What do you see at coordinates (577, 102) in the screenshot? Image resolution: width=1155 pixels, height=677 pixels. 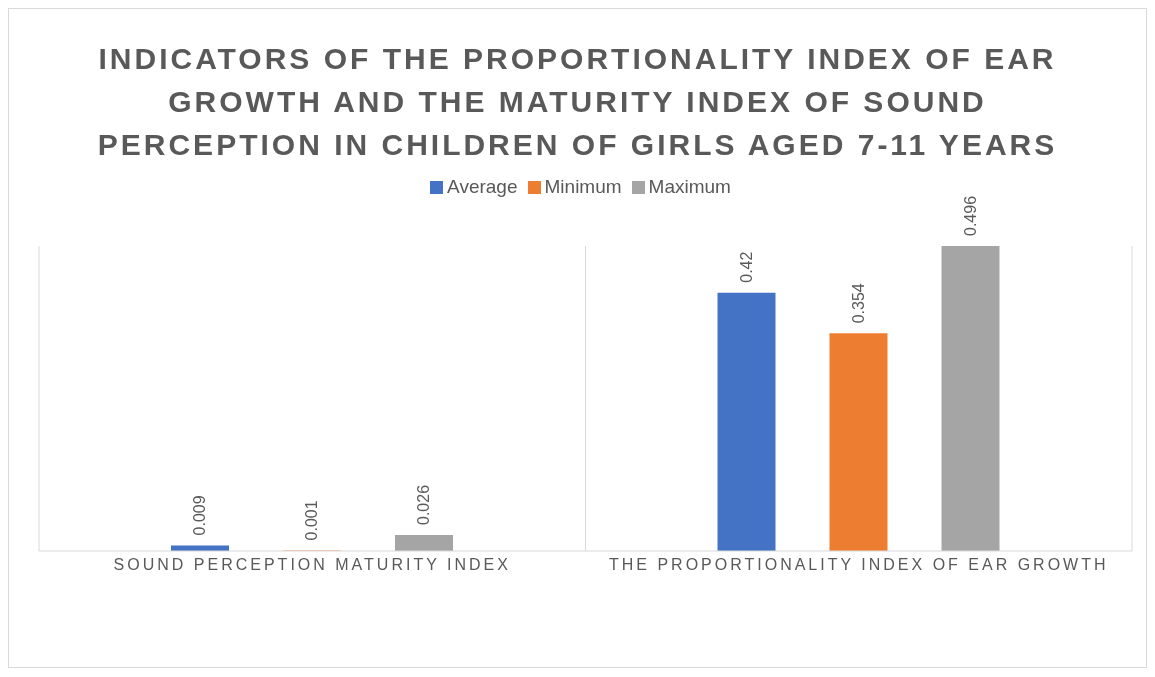 I see `chart-title: INDICATORS OF THE PROPORTIONALITY INDEX OF EAR GROWTH AND THE MATURITY INDEX OF SOUND PERCEPTION IN CHILDREN OF GIRLS AGED 7-11 YEARS` at bounding box center [577, 102].